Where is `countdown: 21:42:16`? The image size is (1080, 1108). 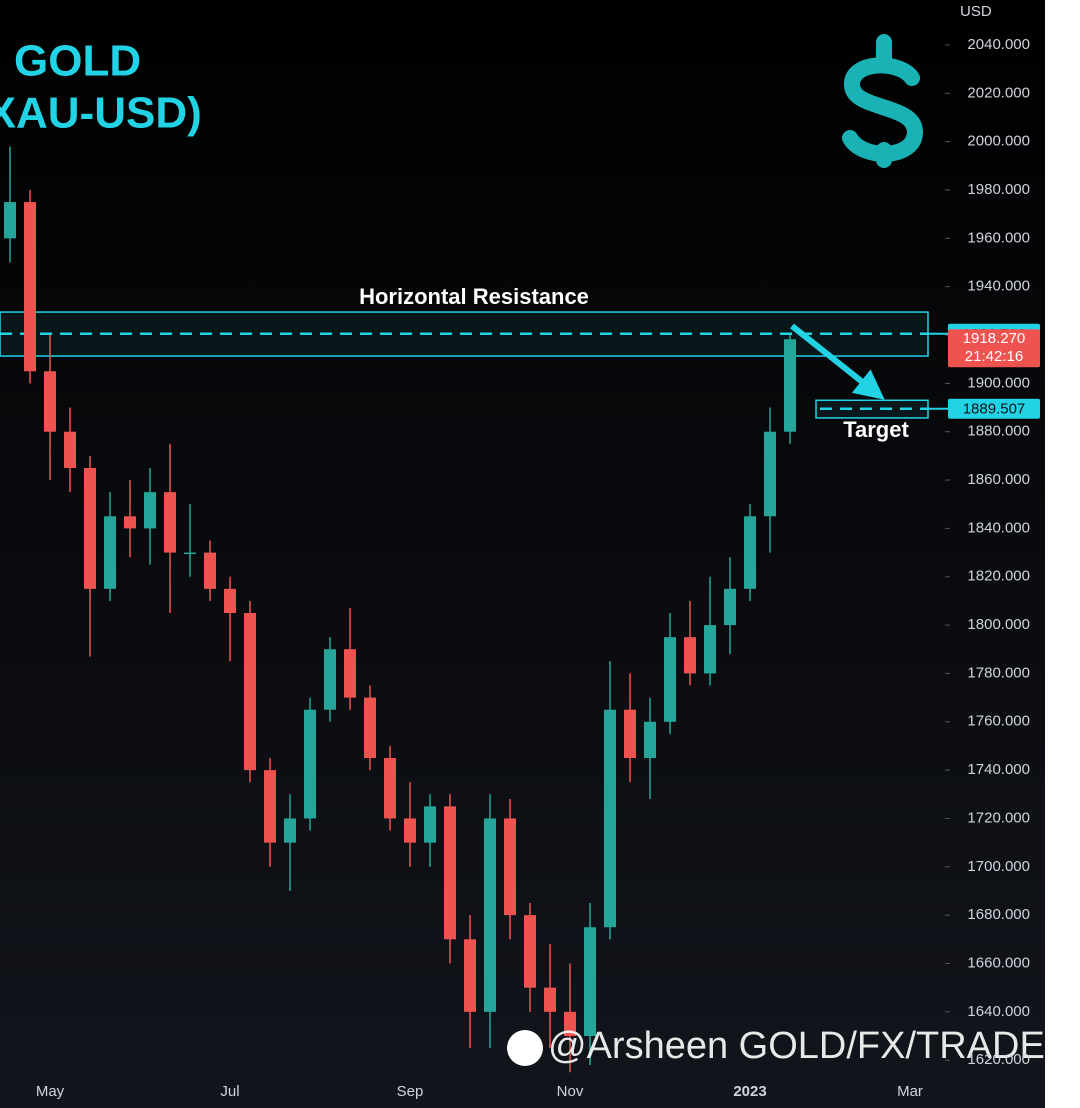
countdown: 21:42:16 is located at coordinates (994, 356).